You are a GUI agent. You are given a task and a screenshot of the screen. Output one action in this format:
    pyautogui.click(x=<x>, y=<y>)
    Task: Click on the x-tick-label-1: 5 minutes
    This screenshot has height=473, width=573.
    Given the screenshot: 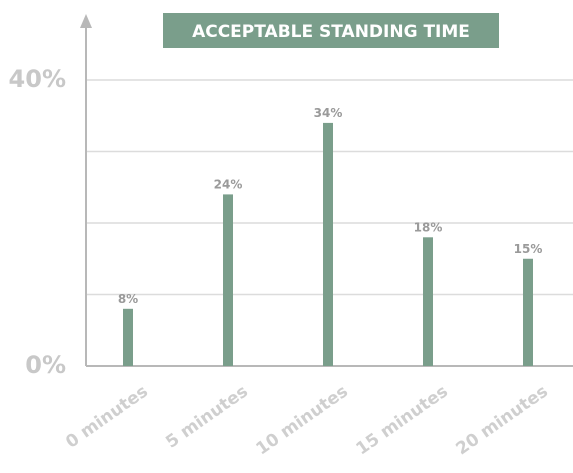 What is the action you would take?
    pyautogui.click(x=207, y=417)
    